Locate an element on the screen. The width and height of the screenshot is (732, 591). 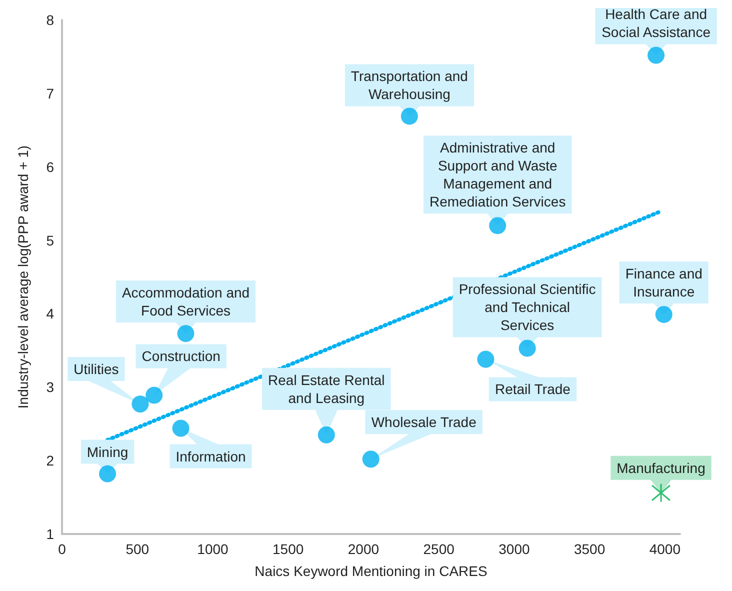
annotation: Utilities is located at coordinates (96, 369).